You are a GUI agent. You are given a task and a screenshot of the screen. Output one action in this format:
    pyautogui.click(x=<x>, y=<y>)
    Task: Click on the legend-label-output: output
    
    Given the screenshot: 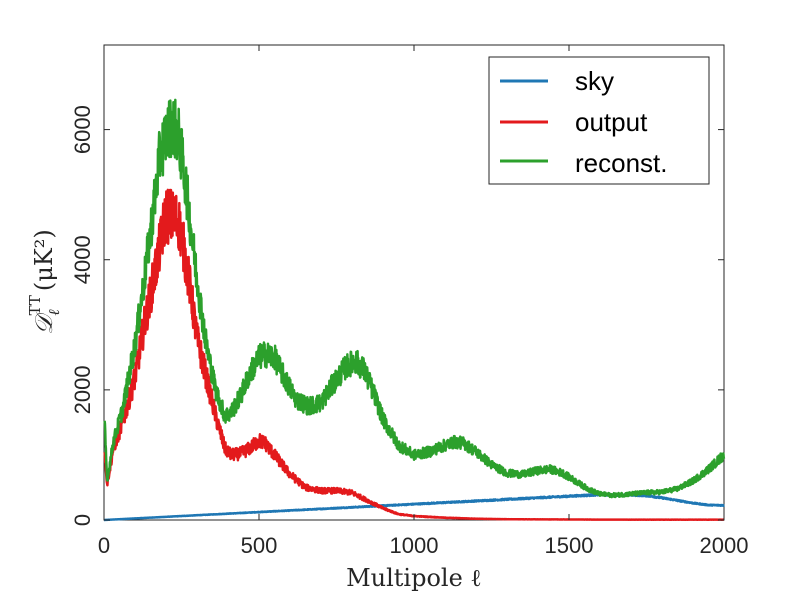 What is the action you would take?
    pyautogui.click(x=611, y=122)
    